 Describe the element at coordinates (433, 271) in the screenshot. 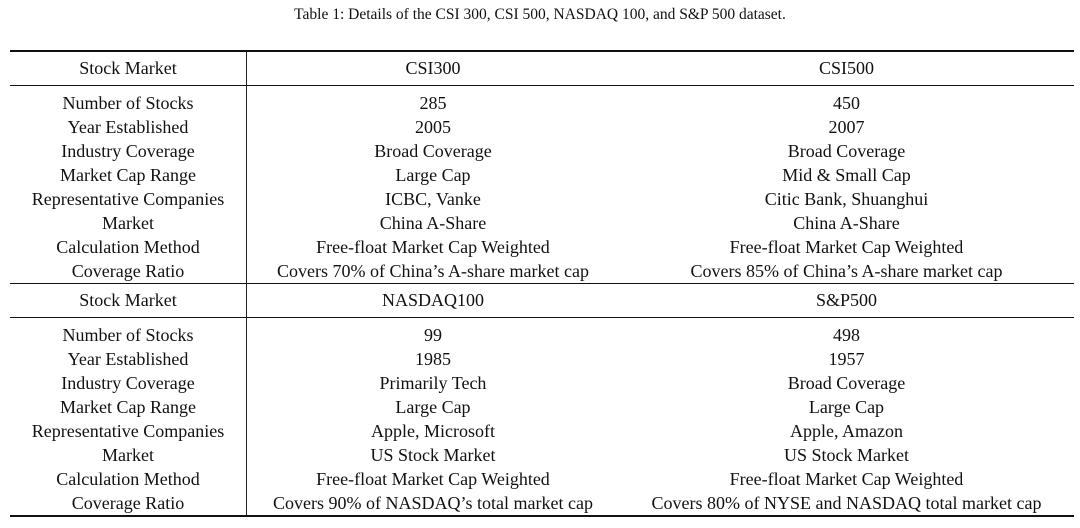

I see `row-value: Covers 70% of China’s A-share market cap` at that location.